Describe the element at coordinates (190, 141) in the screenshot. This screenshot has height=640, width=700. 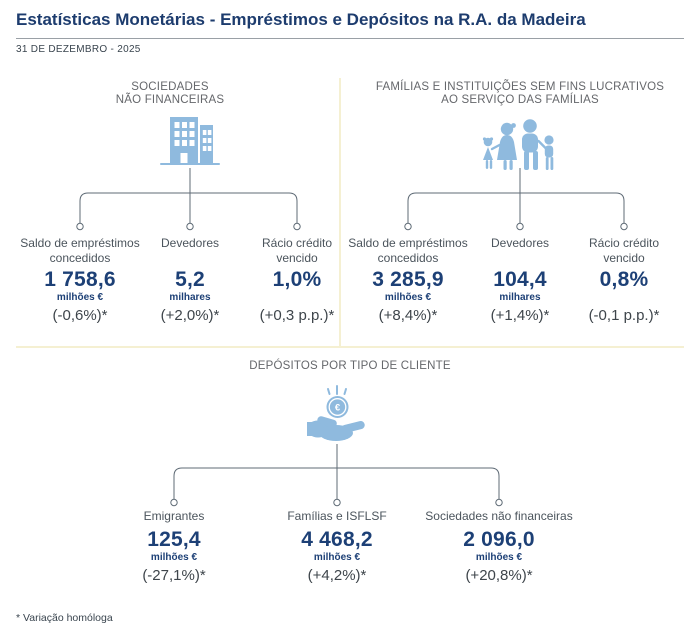
I see `building-icon` at that location.